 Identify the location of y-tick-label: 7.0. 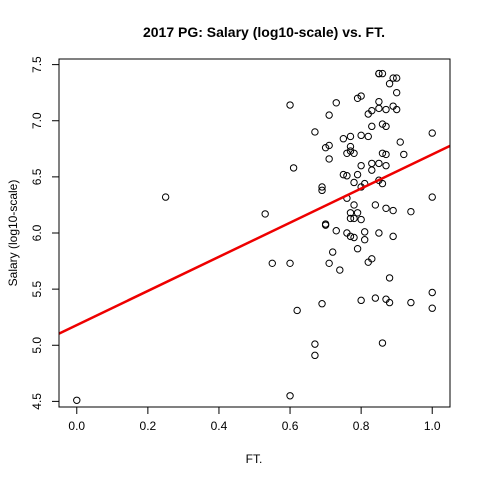
(37, 120).